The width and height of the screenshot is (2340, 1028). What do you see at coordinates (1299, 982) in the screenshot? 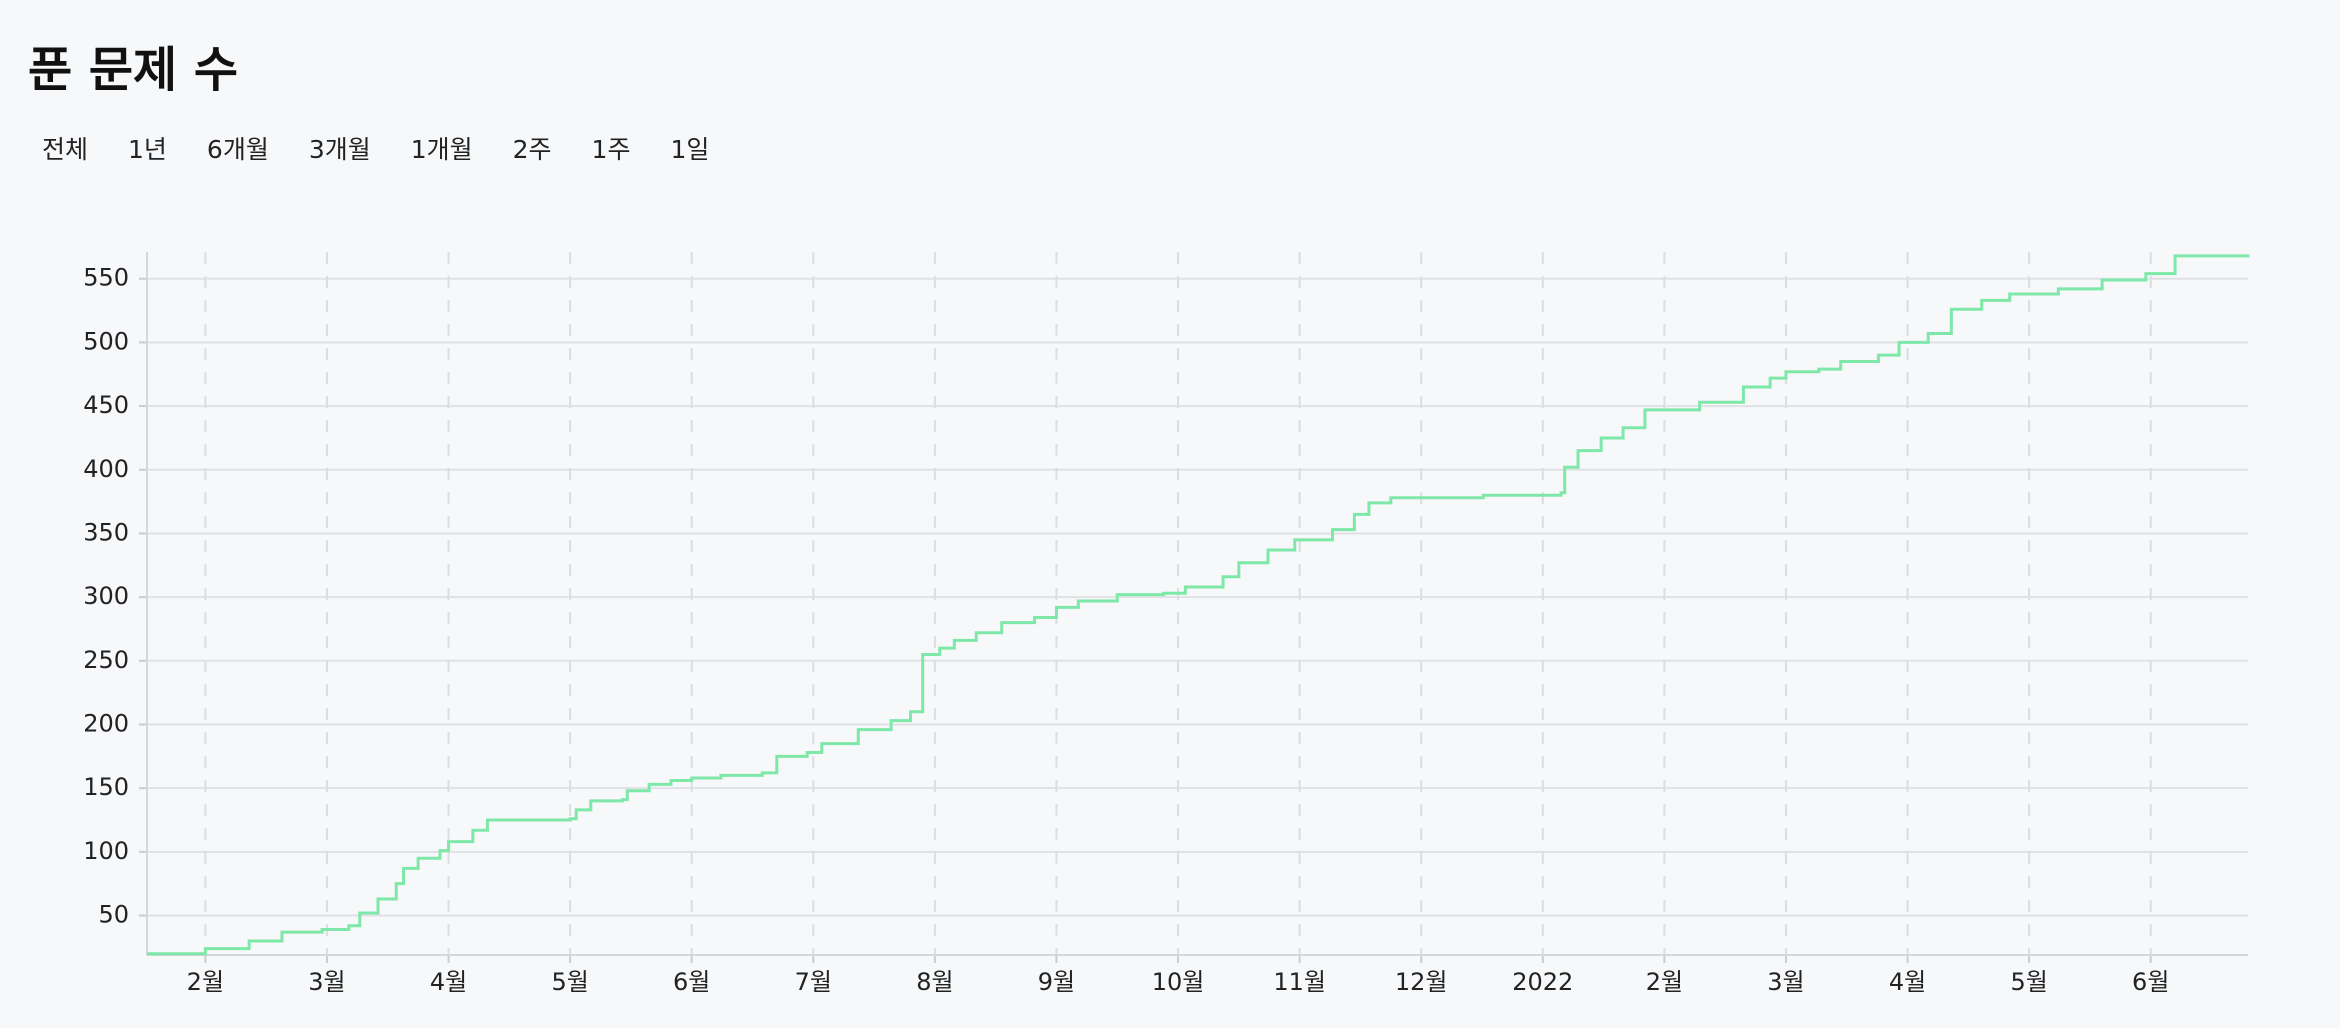
I see `x-tick-label: 11월` at bounding box center [1299, 982].